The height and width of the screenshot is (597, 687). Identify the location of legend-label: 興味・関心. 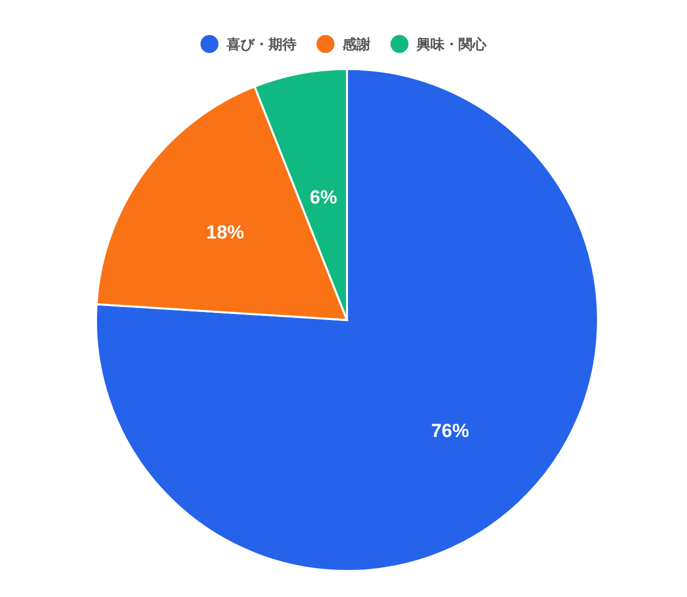
(452, 44).